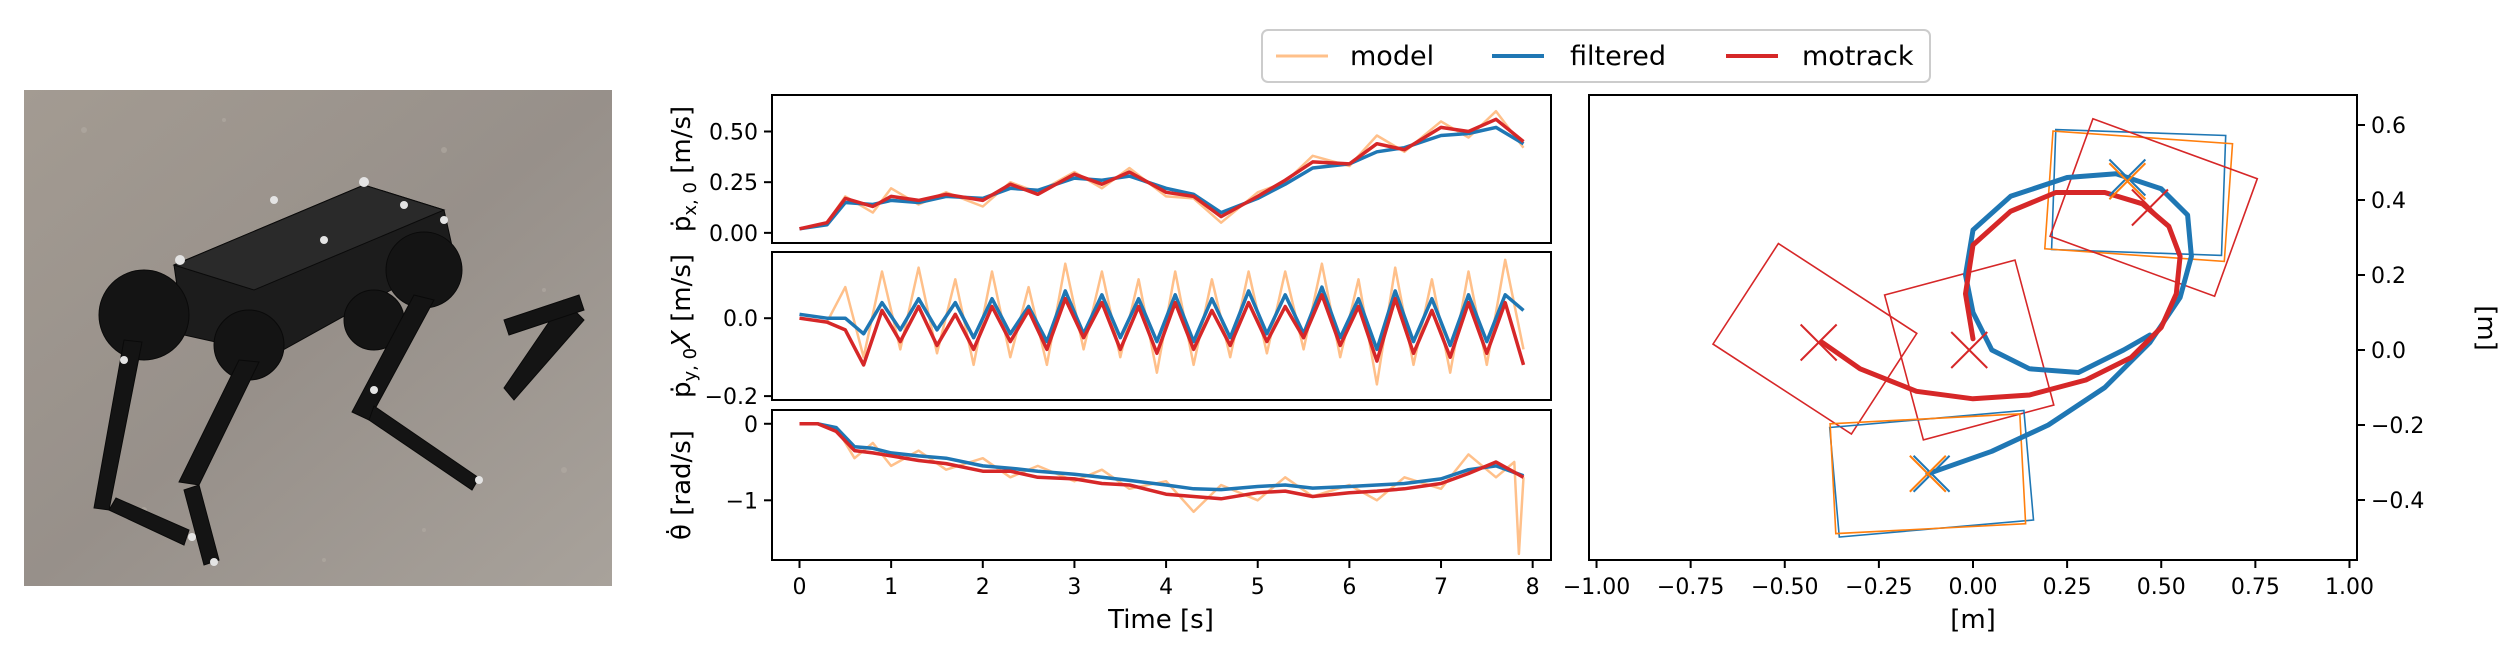  I want to click on trajectory-xtick-label: −1.00, so click(1596, 587).